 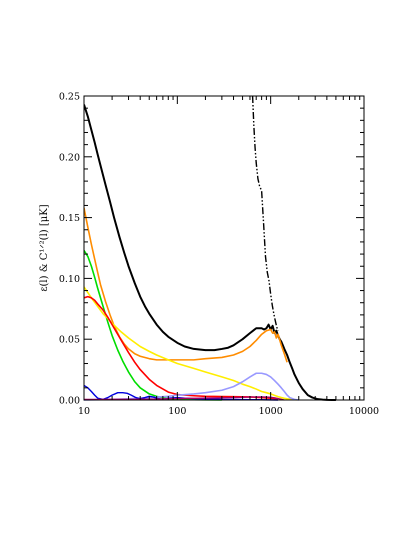 I want to click on y-tick-label: 0.10, so click(x=69, y=279).